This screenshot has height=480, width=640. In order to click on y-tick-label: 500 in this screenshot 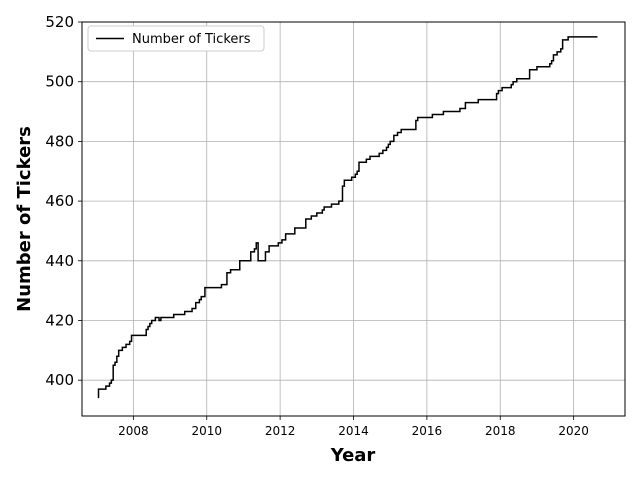, I will do `click(59, 82)`.